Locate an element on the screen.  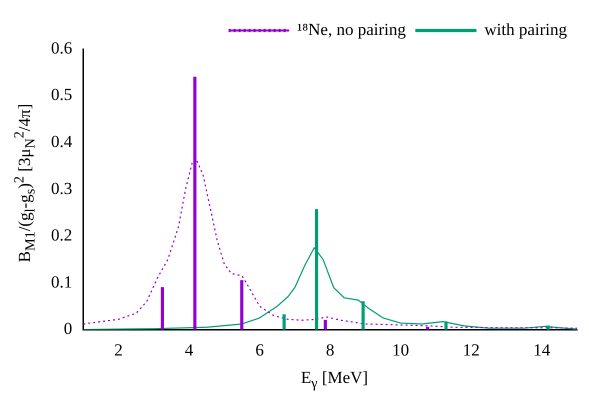
x-tick-label: 2 is located at coordinates (118, 350).